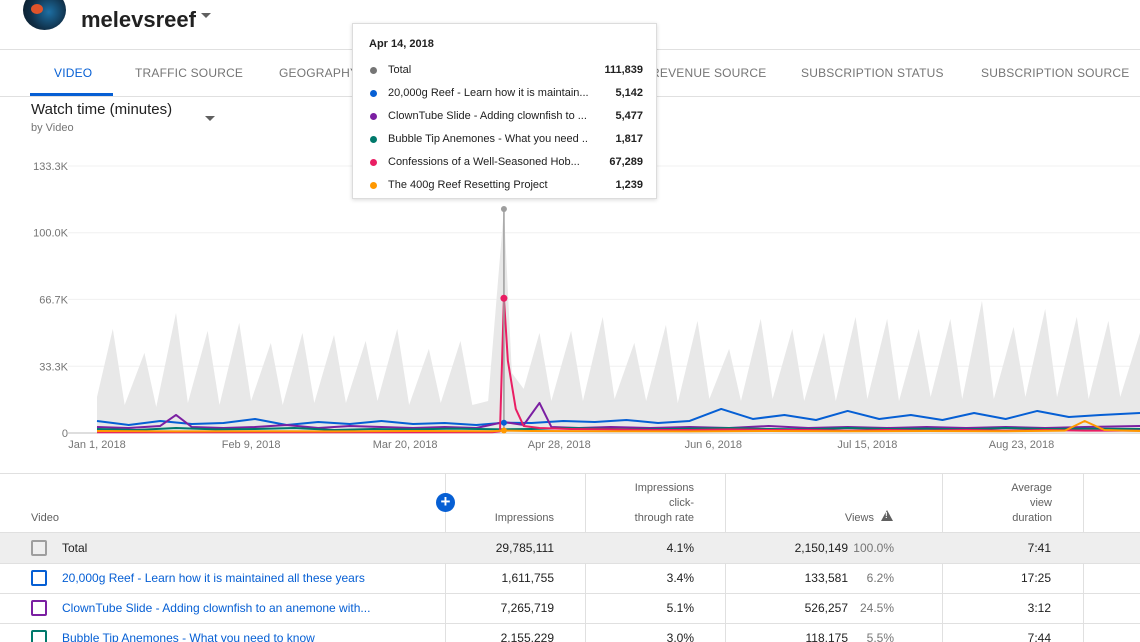 Image resolution: width=1140 pixels, height=642 pixels. Describe the element at coordinates (867, 445) in the screenshot. I see `x-tick-label: Jul 15, 2018` at that location.